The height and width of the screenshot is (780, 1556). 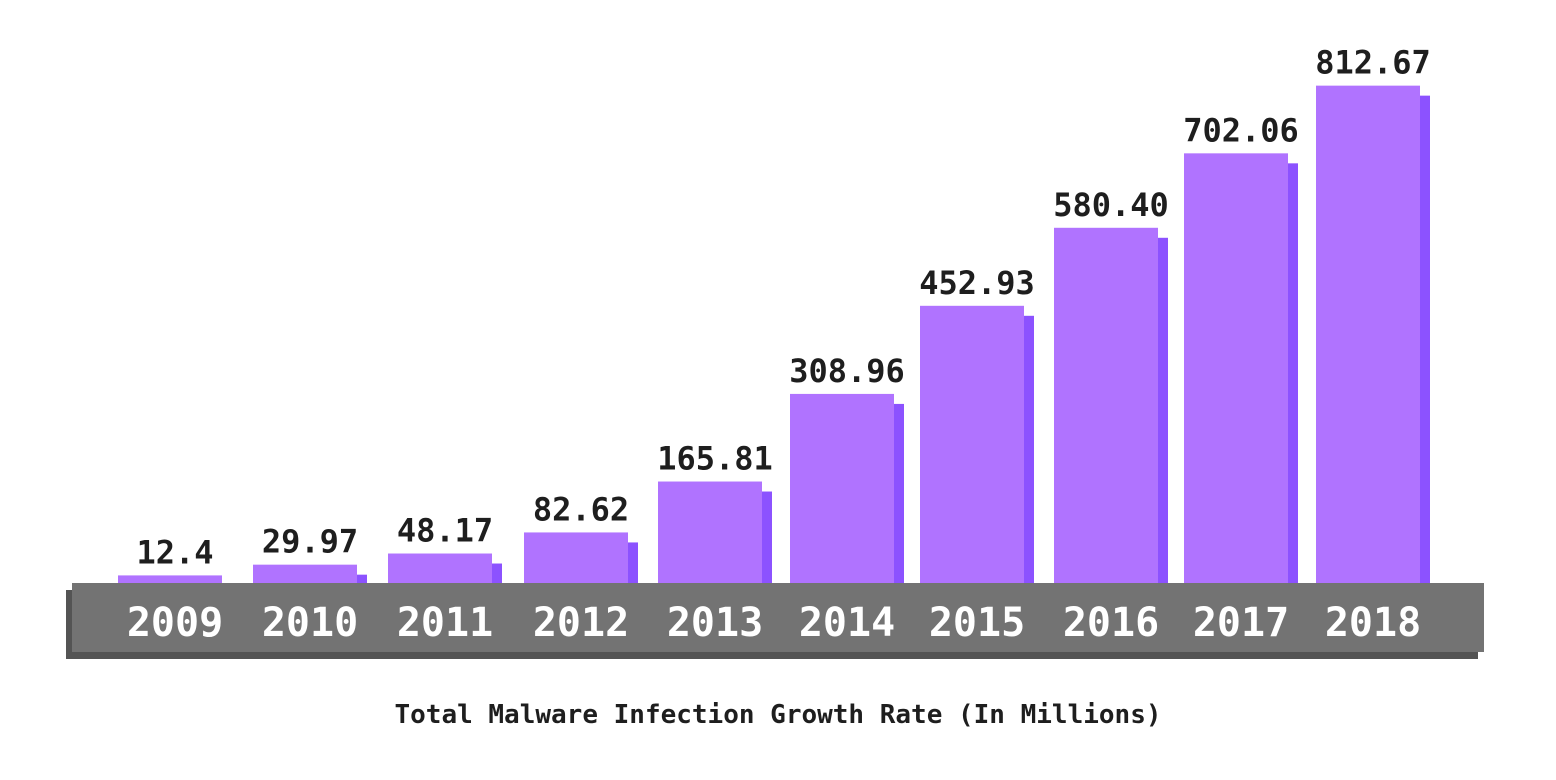 I want to click on bar-2018, so click(x=1368, y=334).